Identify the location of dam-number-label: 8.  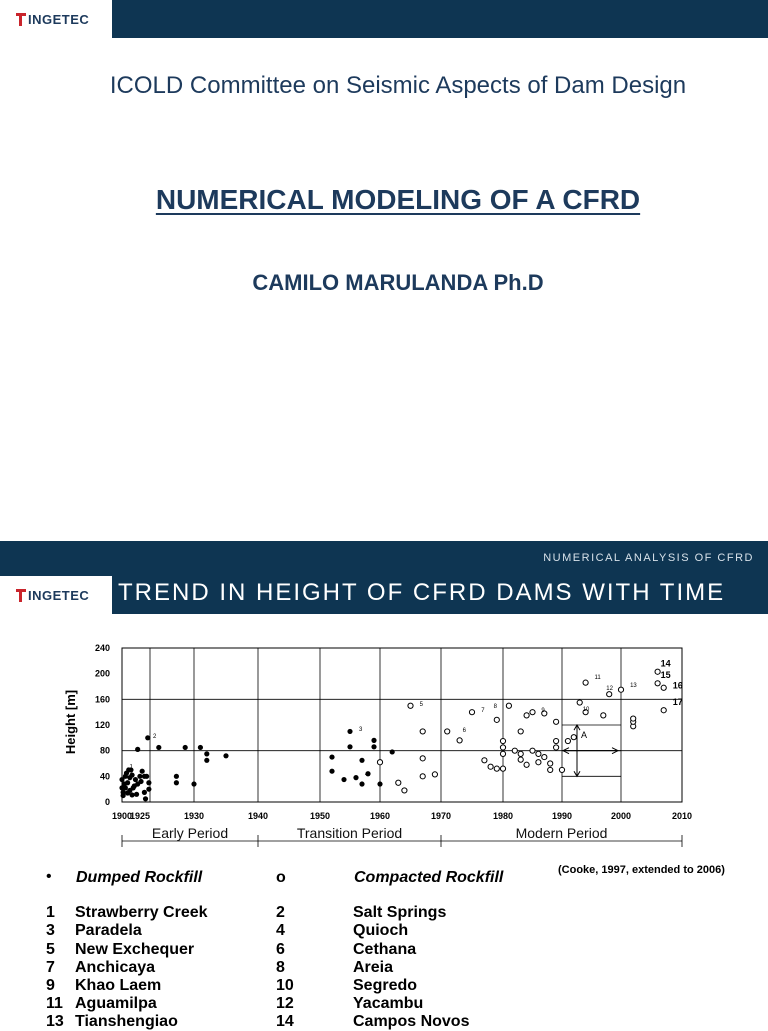
(496, 707).